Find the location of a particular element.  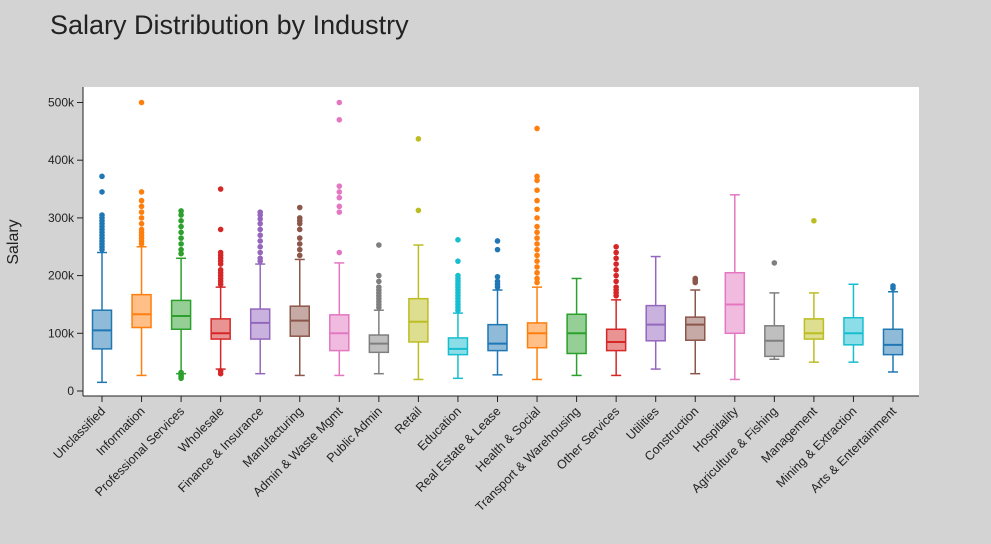

y-tick-label: 300k is located at coordinates (61, 218).